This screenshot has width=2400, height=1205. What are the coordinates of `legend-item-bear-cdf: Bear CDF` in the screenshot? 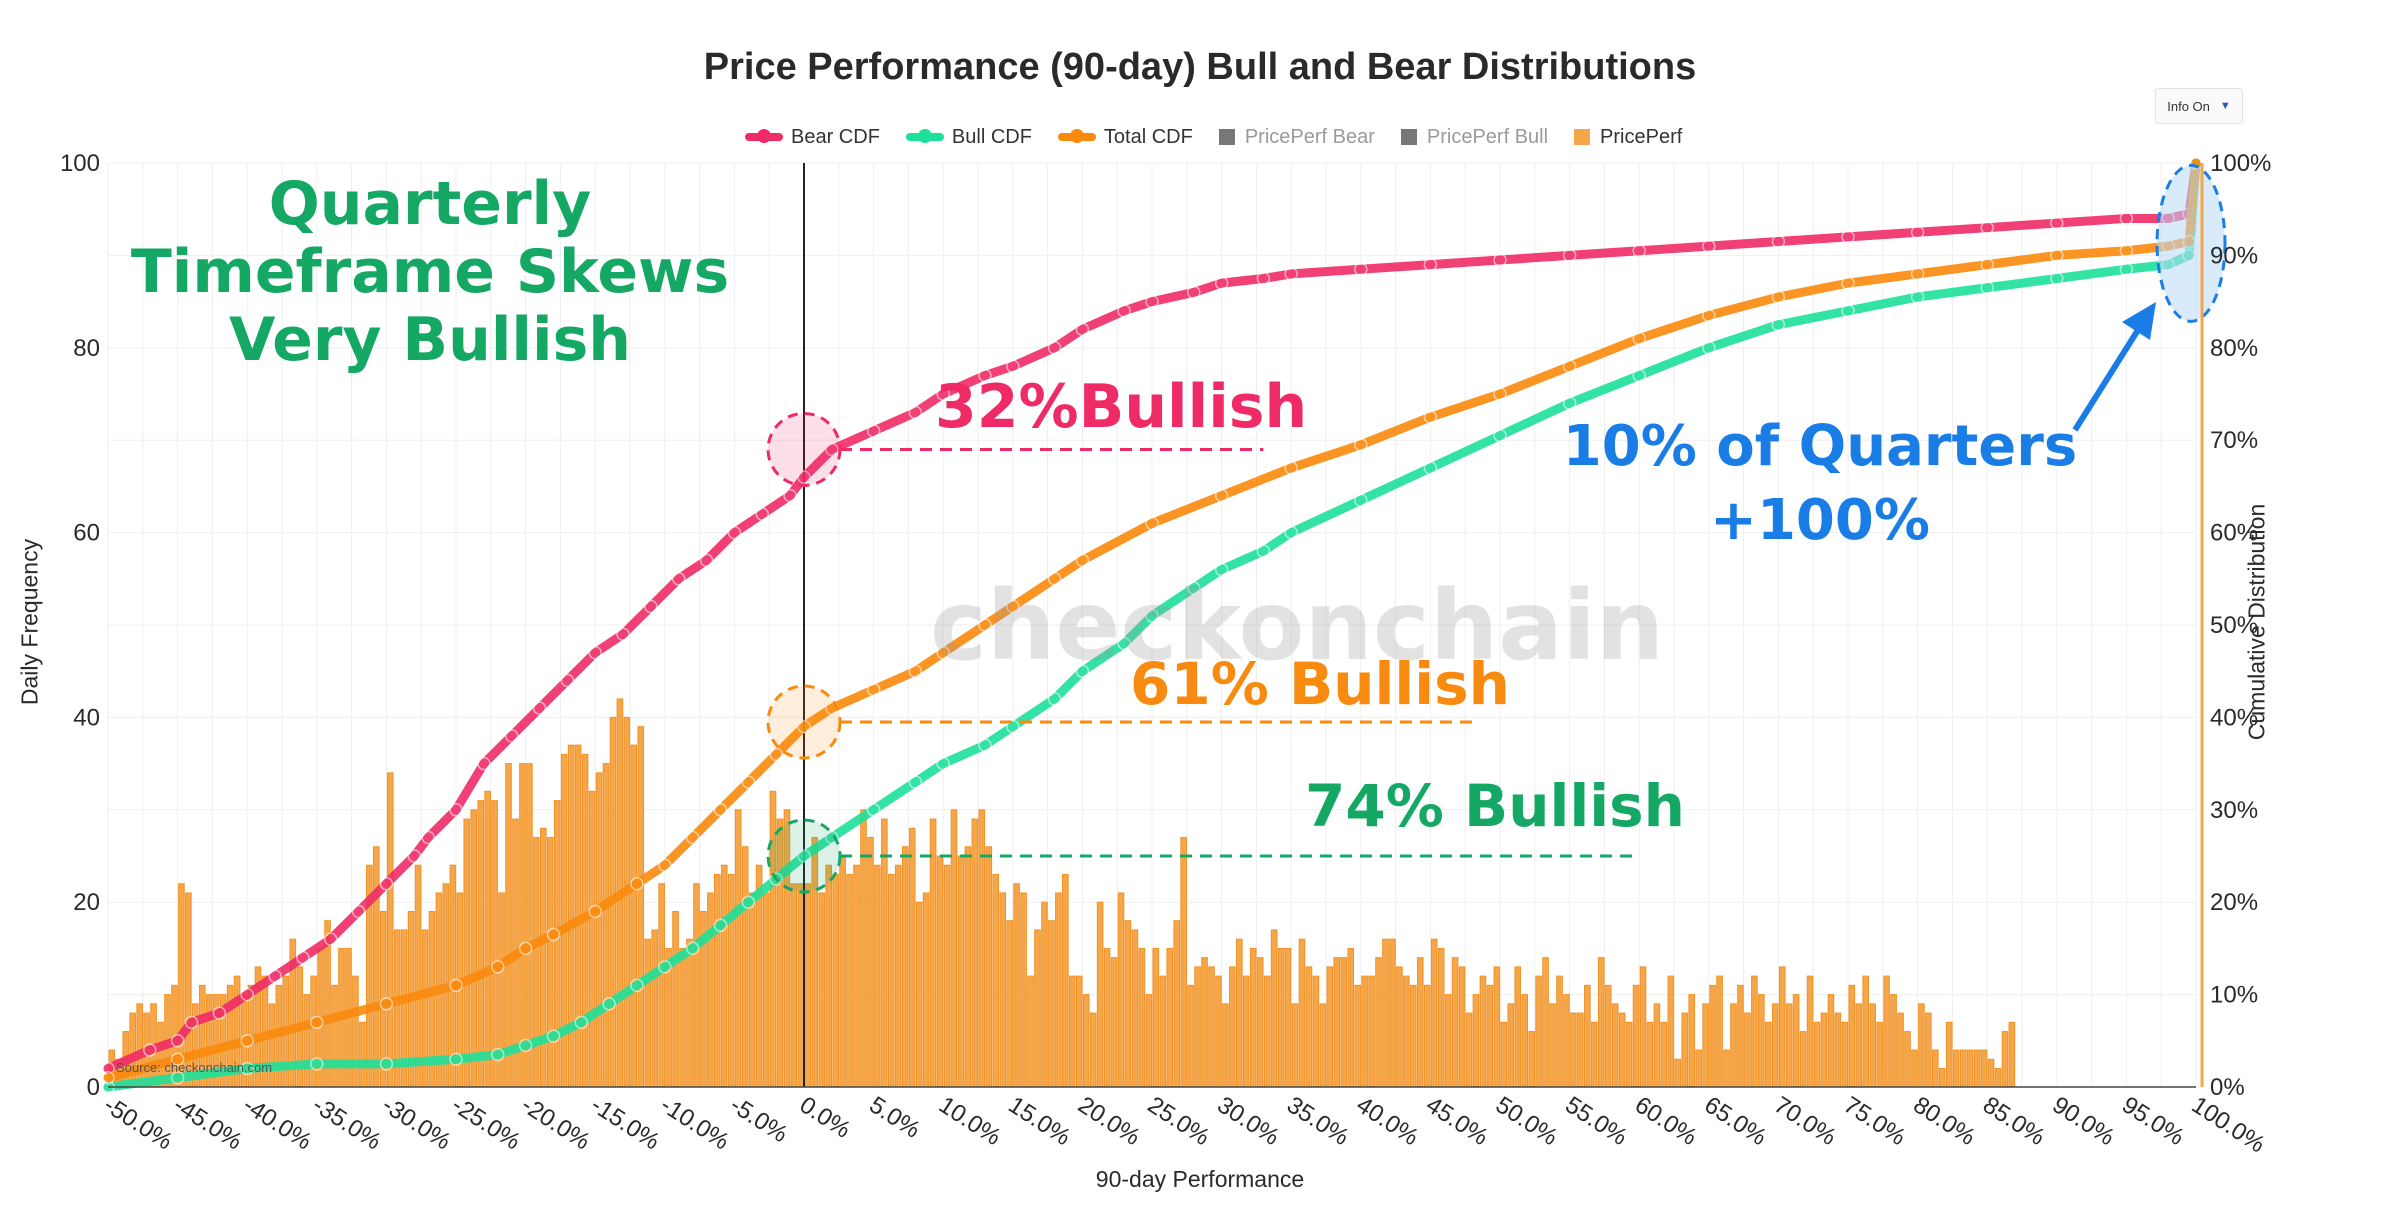 It's located at (812, 137).